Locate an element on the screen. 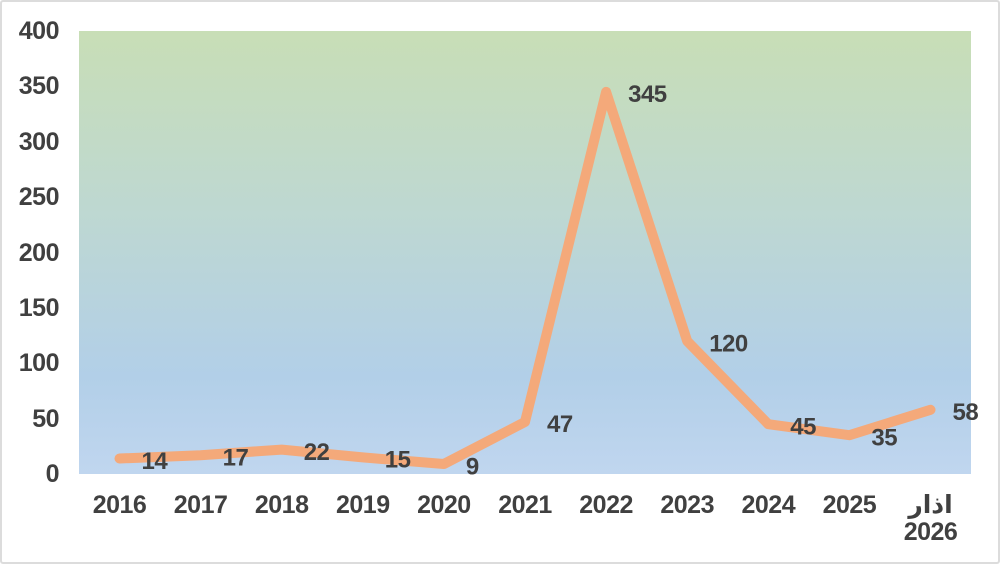 The height and width of the screenshot is (564, 1000). x-axis-label-line: 2020 is located at coordinates (444, 505).